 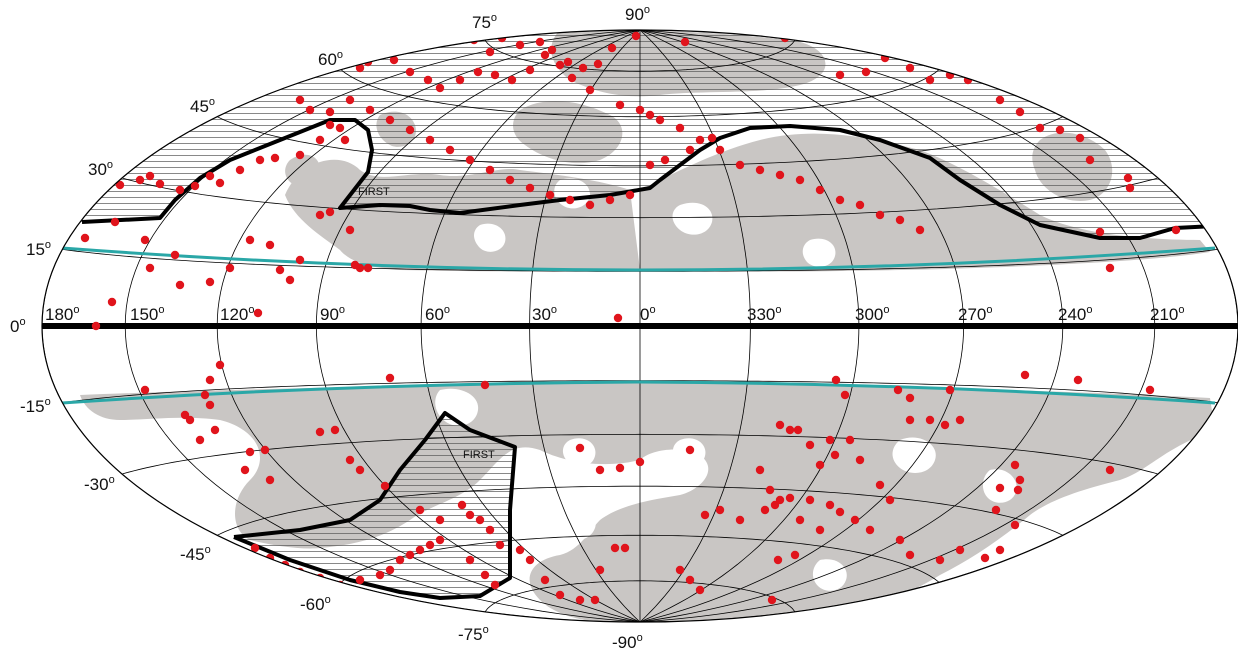 What do you see at coordinates (192, 554) in the screenshot?
I see `lat-neg45-text: -45` at bounding box center [192, 554].